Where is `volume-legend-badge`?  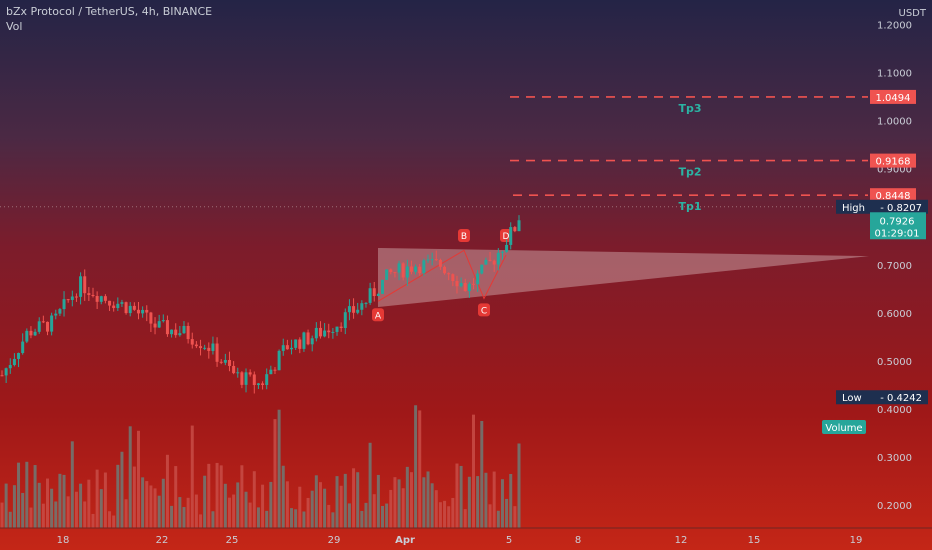 volume-legend-badge is located at coordinates (844, 427).